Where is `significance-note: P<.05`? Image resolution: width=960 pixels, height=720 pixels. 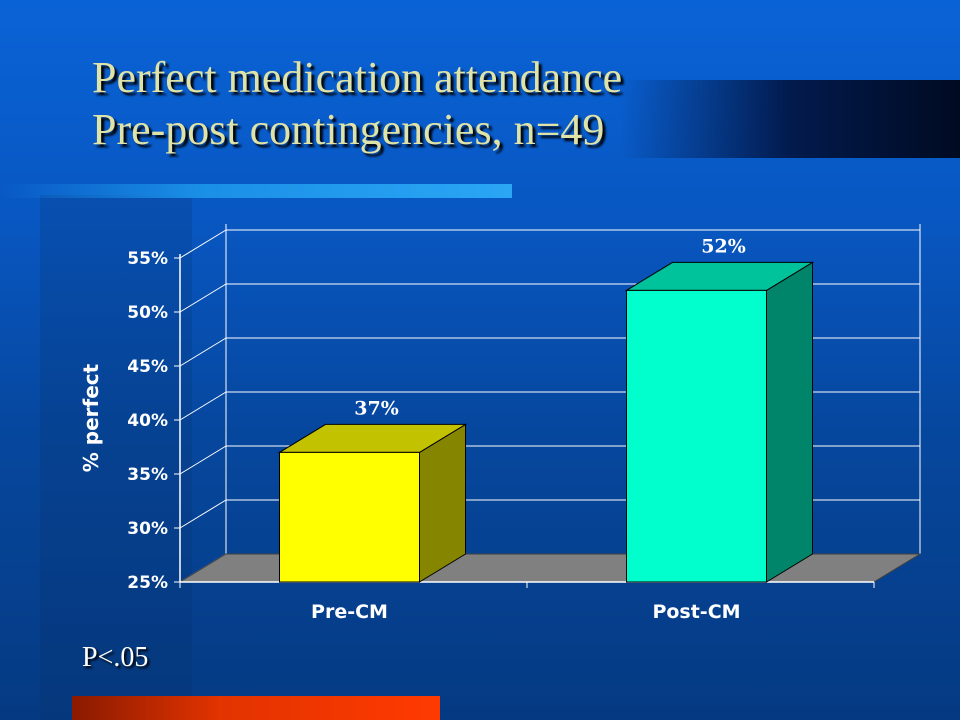 significance-note: P<.05 is located at coordinates (115, 657).